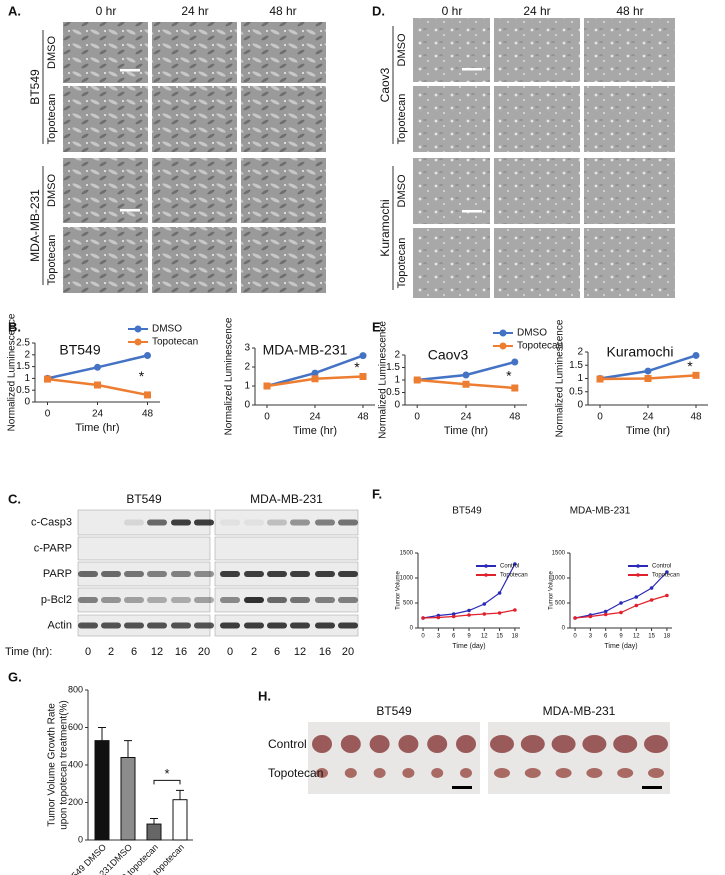  What do you see at coordinates (166, 773) in the screenshot?
I see `annotation: *` at bounding box center [166, 773].